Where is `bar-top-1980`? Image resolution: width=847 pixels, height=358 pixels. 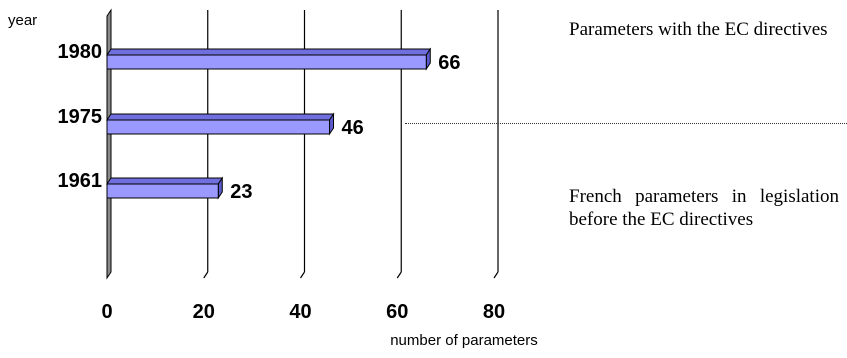 bar-top-1980 is located at coordinates (269, 52).